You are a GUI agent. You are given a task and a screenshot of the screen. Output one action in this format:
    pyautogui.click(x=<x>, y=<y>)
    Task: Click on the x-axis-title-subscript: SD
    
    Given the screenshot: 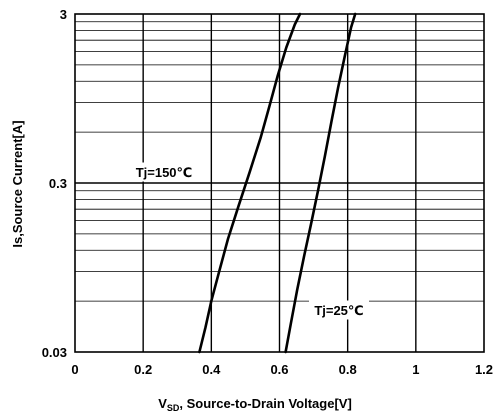 What is the action you would take?
    pyautogui.click(x=173, y=408)
    